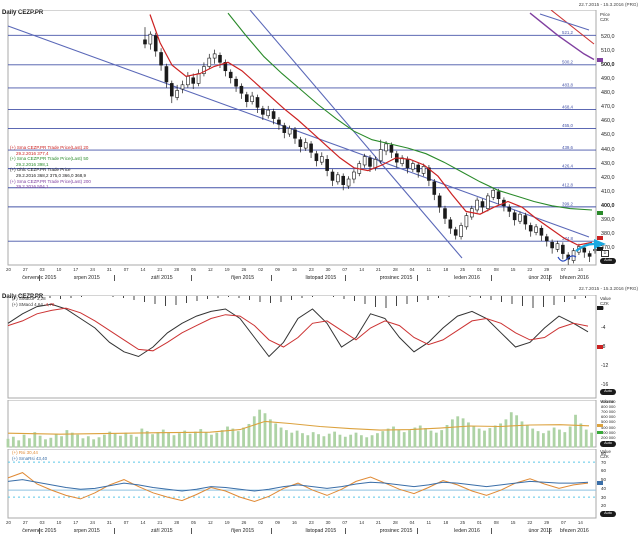  Describe the element at coordinates (109, 522) in the screenshot. I see `day-label: 31` at that location.